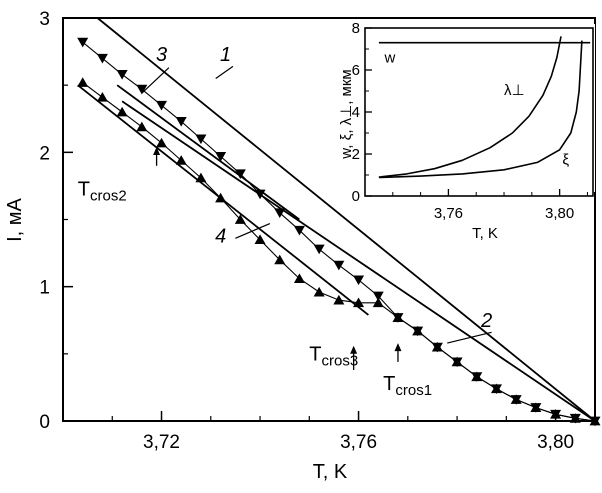 The width and height of the screenshot is (602, 493). What do you see at coordinates (565, 160) in the screenshot?
I see `inset-series-label: ξ` at bounding box center [565, 160].